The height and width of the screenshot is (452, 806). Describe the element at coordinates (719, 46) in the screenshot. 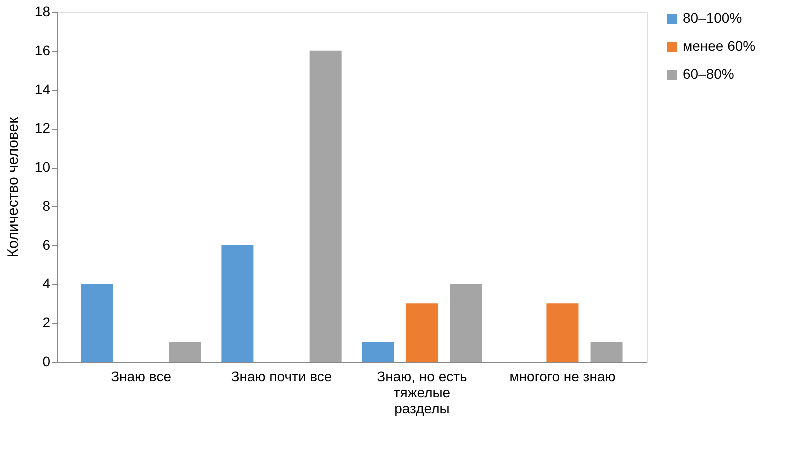

I see `legend-label: менее 60%` at that location.